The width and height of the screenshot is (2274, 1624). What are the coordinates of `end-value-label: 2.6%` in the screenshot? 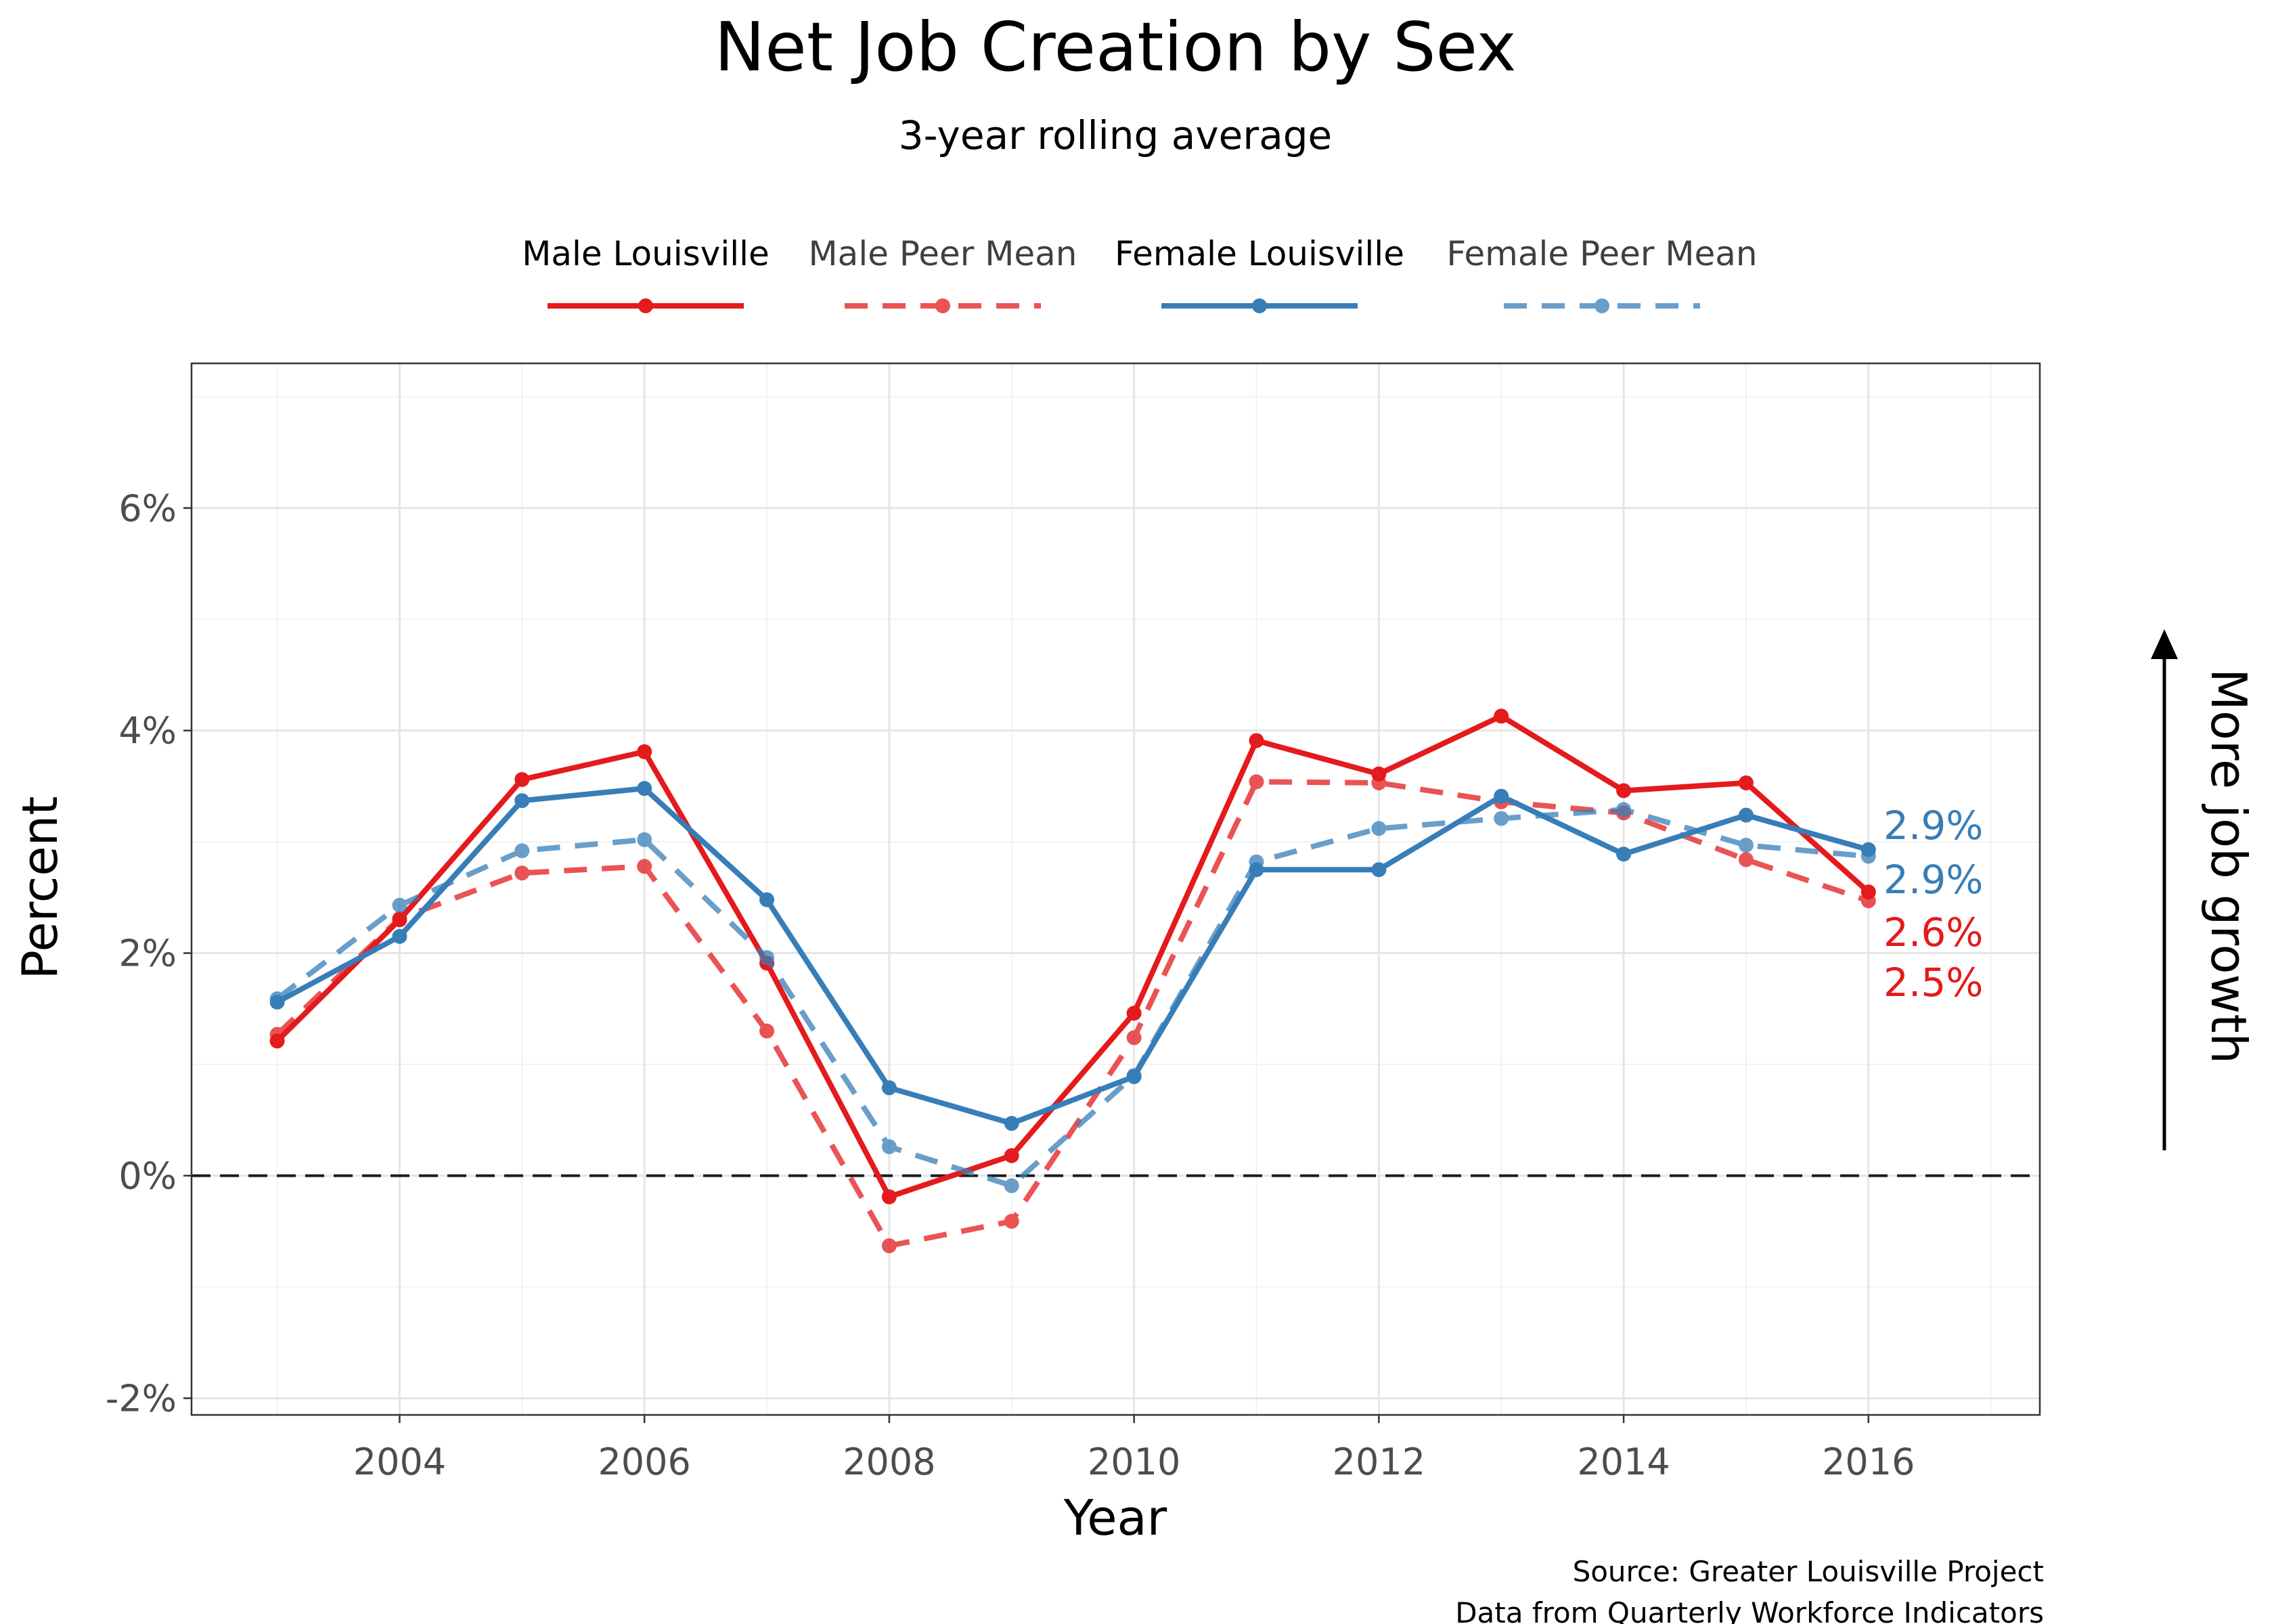 It's located at (1933, 932).